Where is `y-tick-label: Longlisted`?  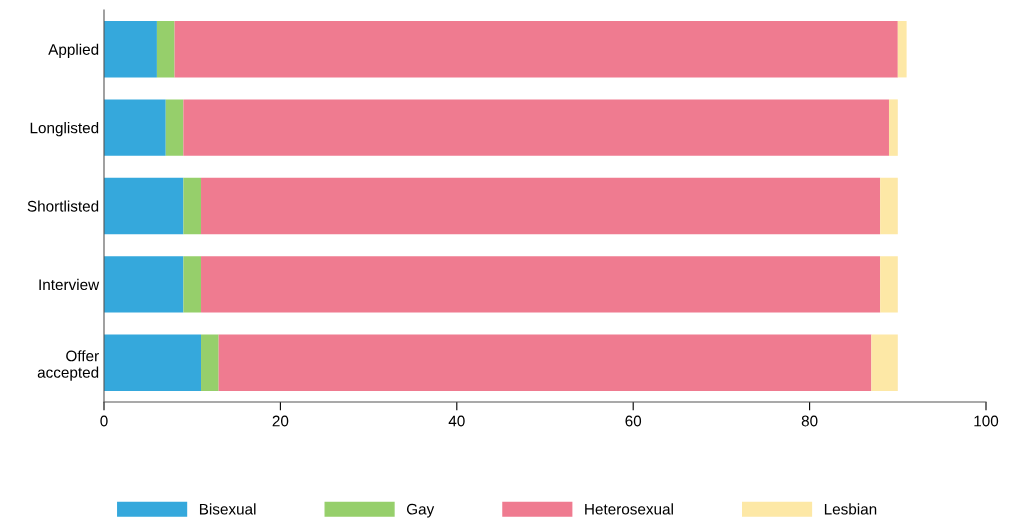 y-tick-label: Longlisted is located at coordinates (64, 129).